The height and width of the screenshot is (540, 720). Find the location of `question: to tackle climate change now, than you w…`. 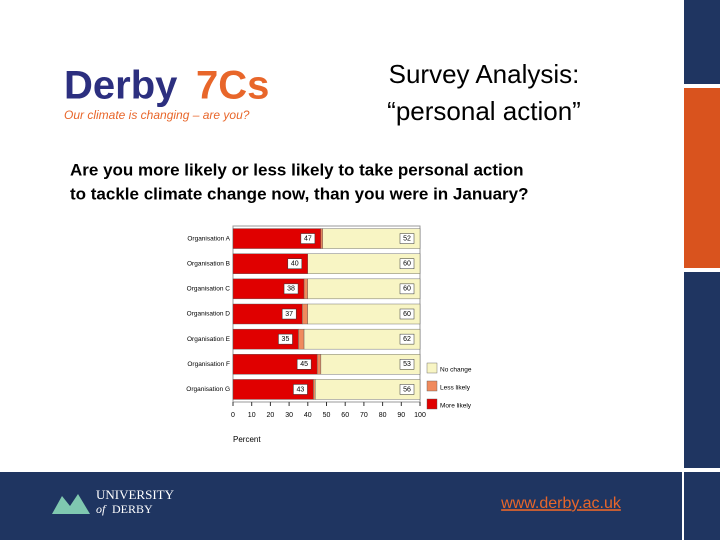

question: to tackle climate change now, than you w… is located at coordinates (299, 193).